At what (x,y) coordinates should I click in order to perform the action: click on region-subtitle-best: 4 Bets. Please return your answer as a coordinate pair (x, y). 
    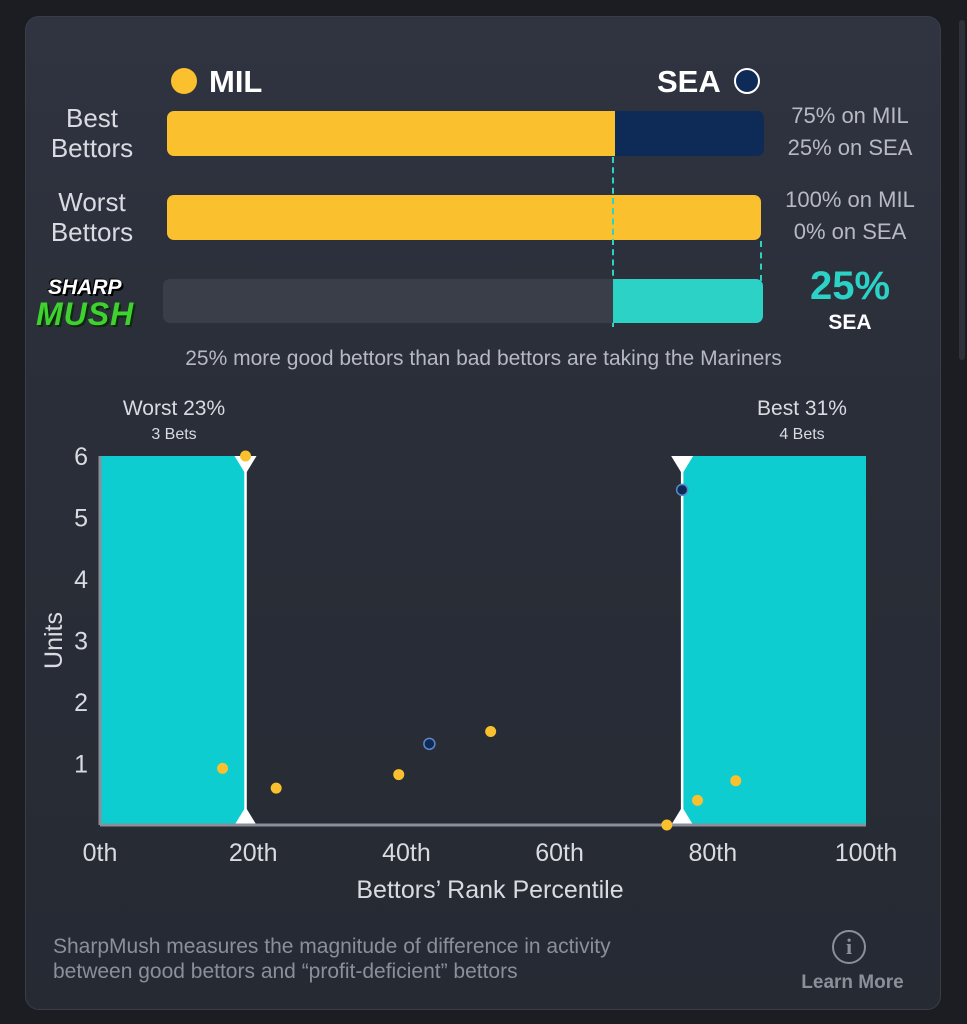
    Looking at the image, I should click on (801, 434).